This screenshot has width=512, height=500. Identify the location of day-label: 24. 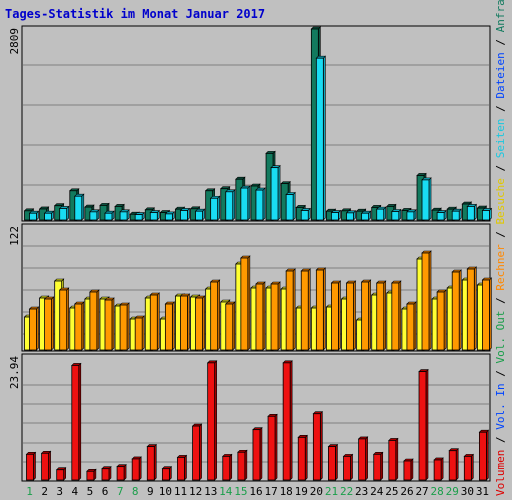
(377, 491).